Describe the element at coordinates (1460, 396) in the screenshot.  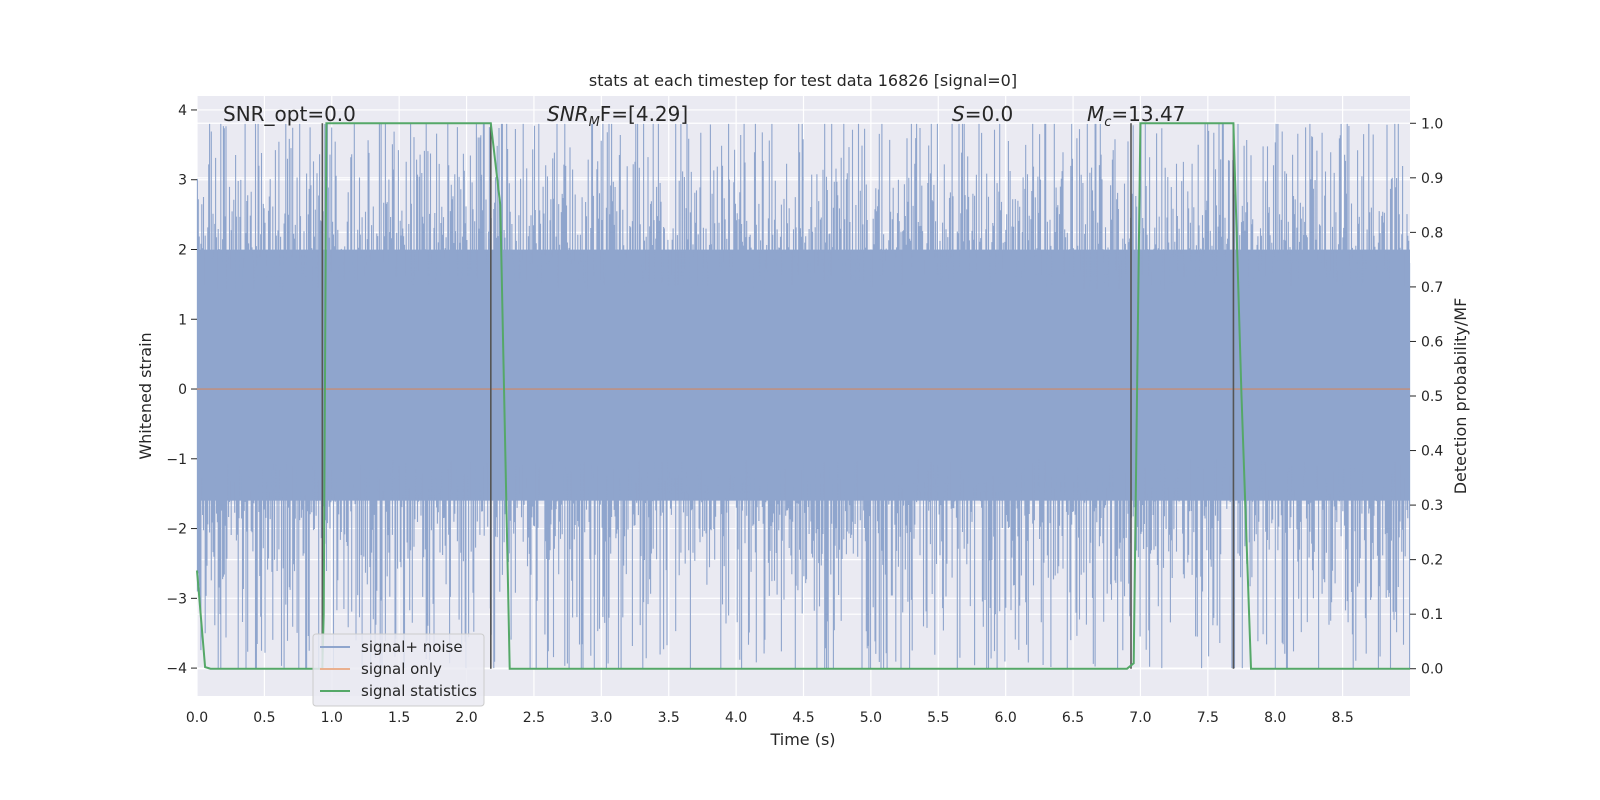
I see `y2-axis-label: Detection probability/MF` at that location.